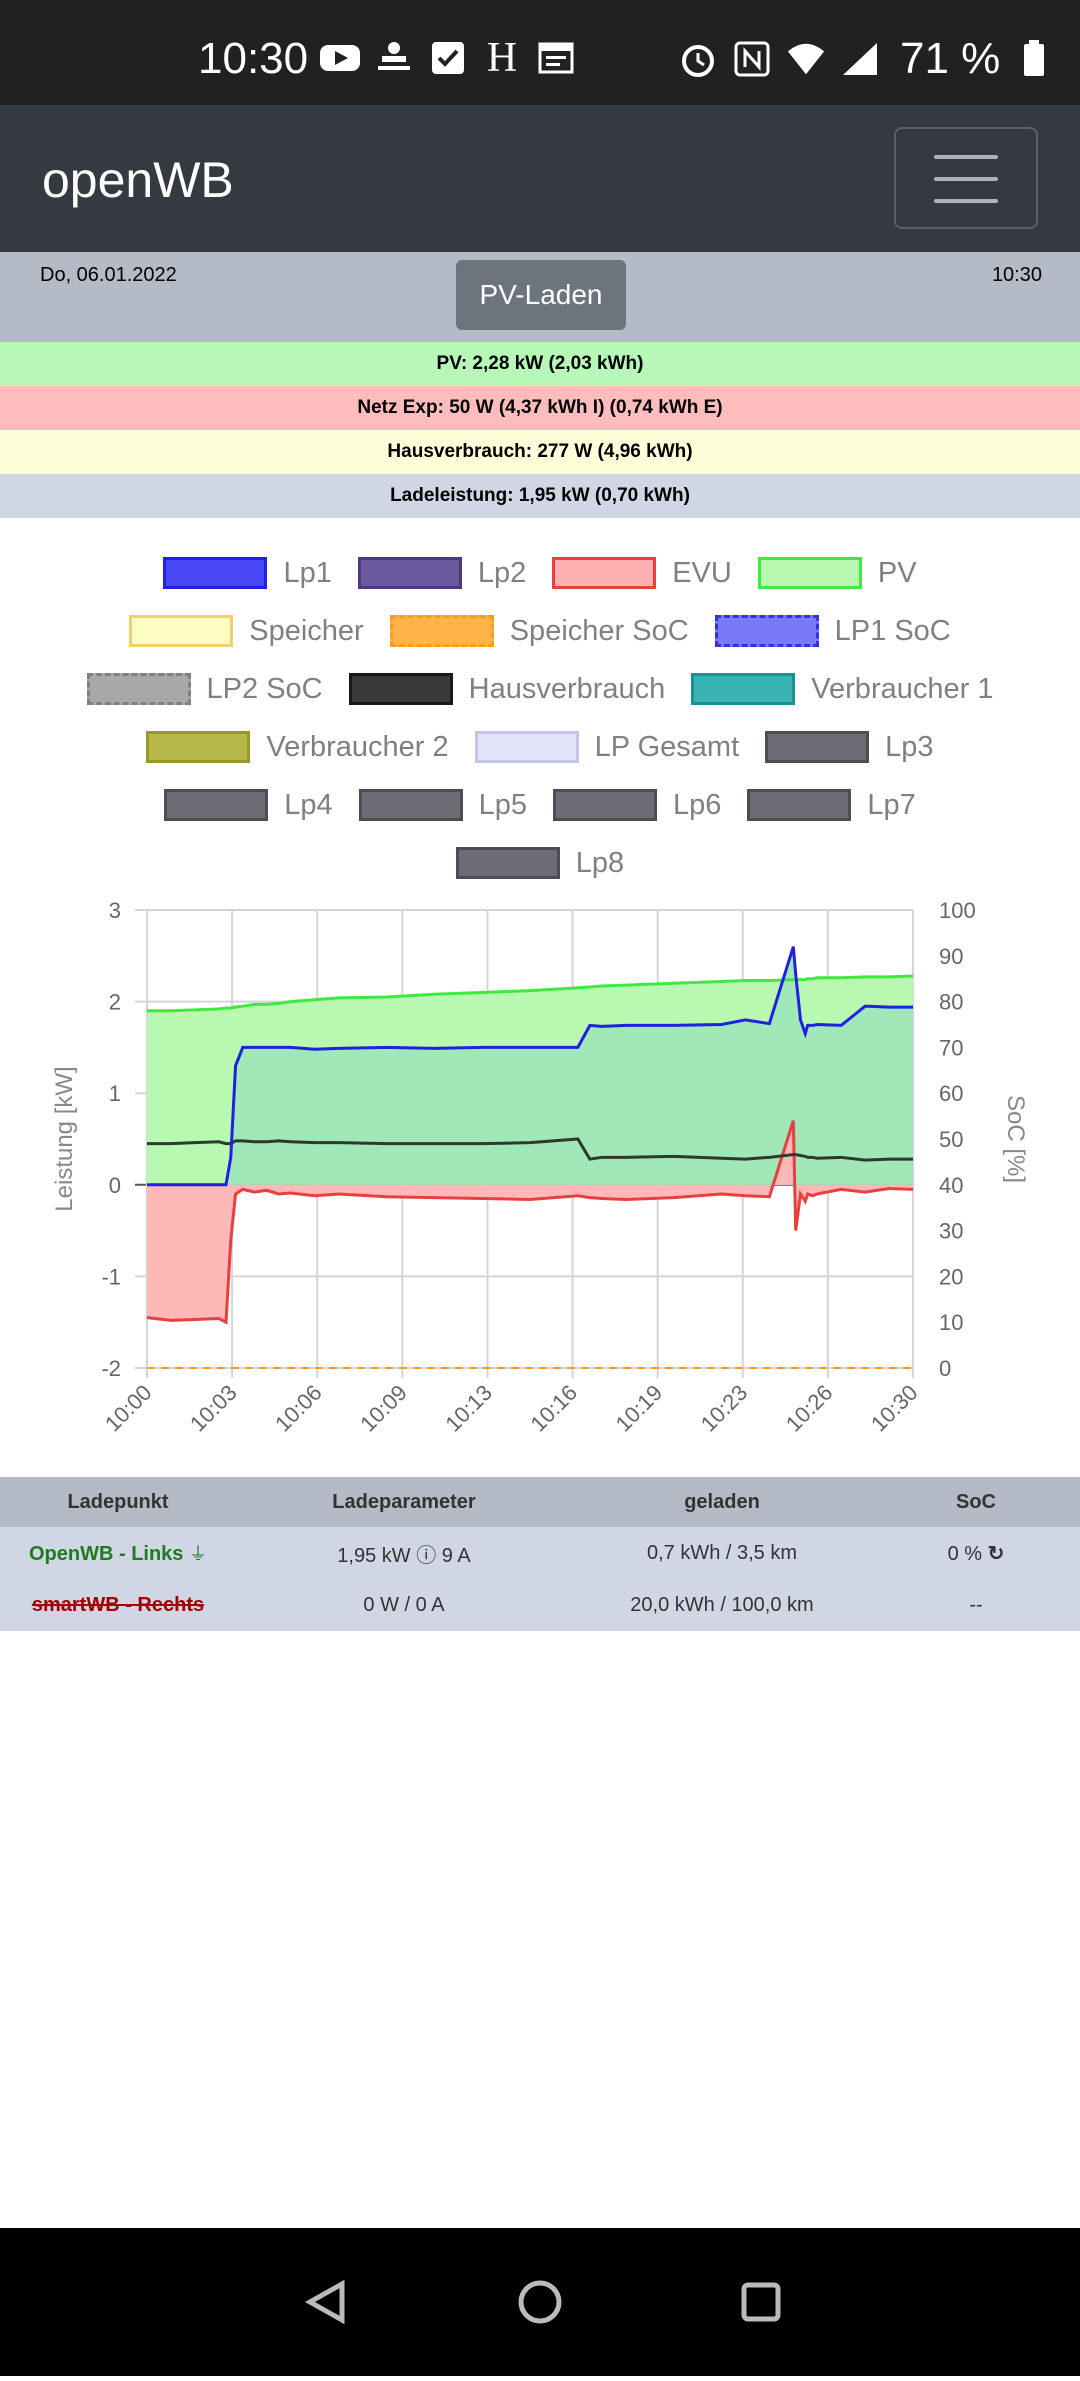 This screenshot has height=2381, width=1080. What do you see at coordinates (1034, 59) in the screenshot?
I see `battery-icon` at bounding box center [1034, 59].